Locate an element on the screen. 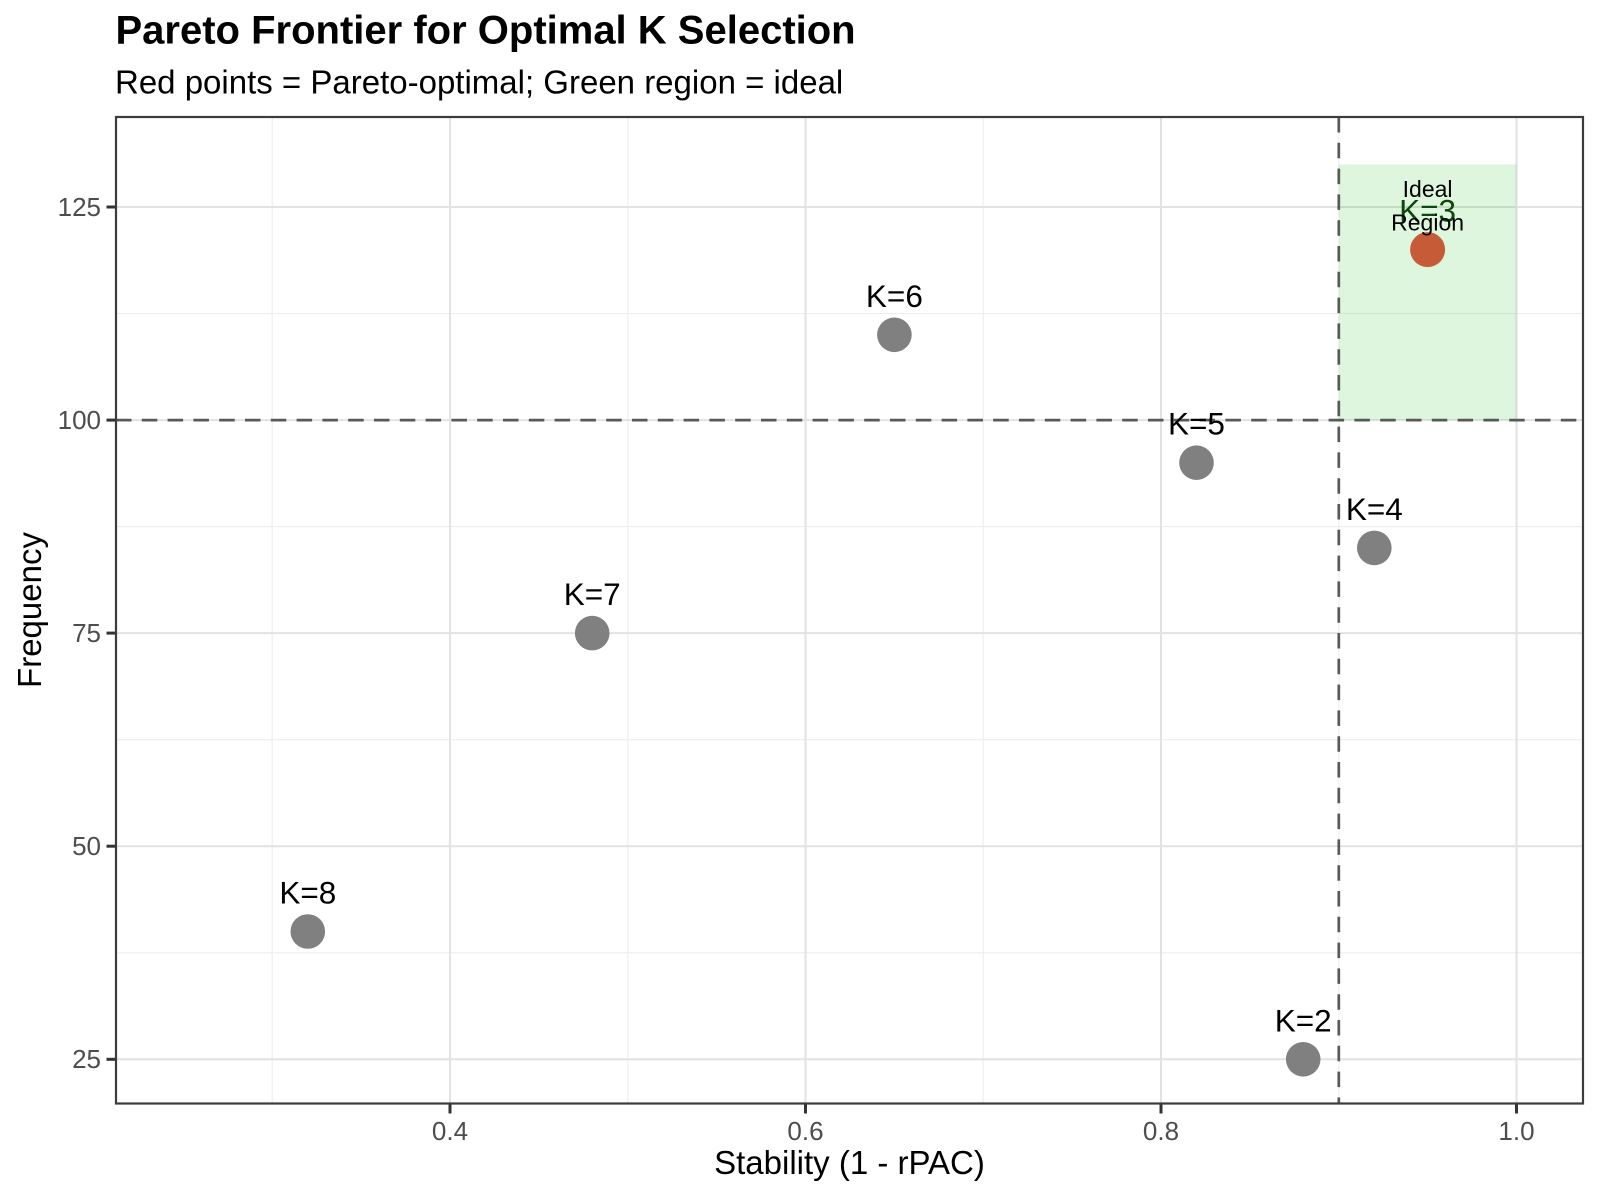 The image size is (1600, 1200). svg-text: K=7 is located at coordinates (592, 594).